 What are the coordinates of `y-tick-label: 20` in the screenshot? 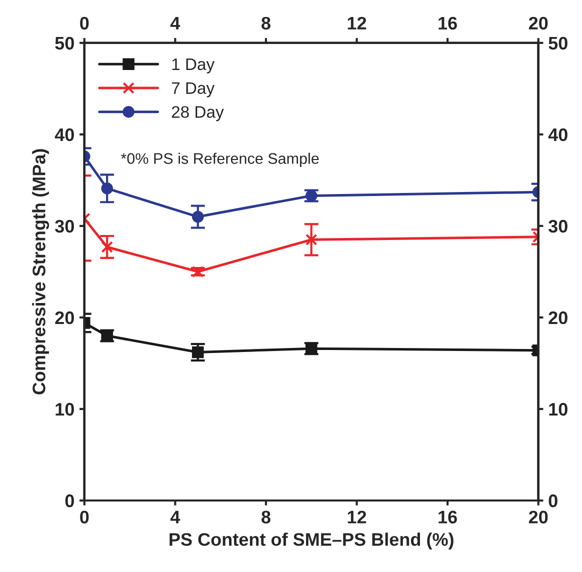 It's located at (64, 317).